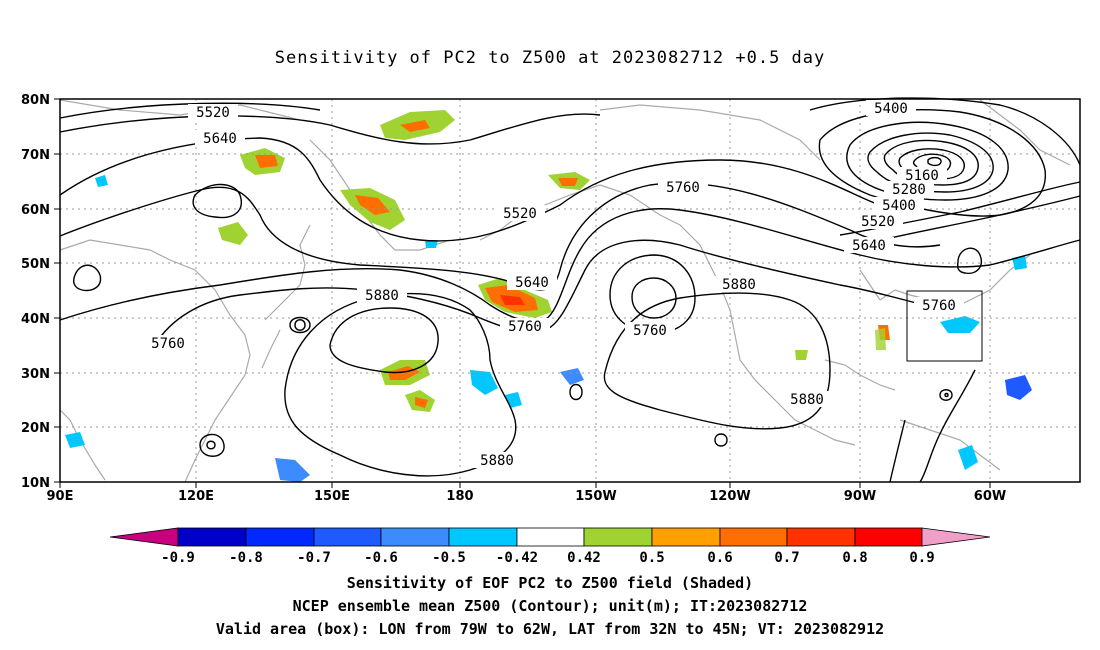  What do you see at coordinates (196, 496) in the screenshot?
I see `lon-label: 120E` at bounding box center [196, 496].